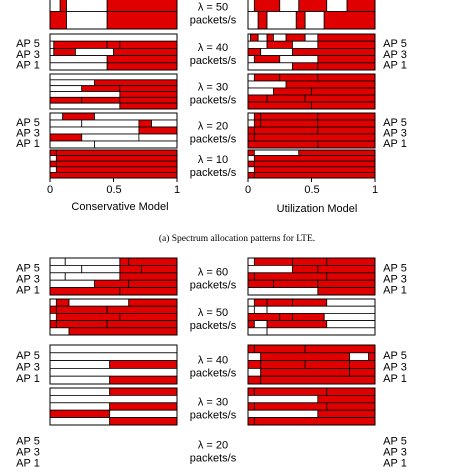  Describe the element at coordinates (213, 361) in the screenshot. I see `lambda-label: λ = 40` at that location.